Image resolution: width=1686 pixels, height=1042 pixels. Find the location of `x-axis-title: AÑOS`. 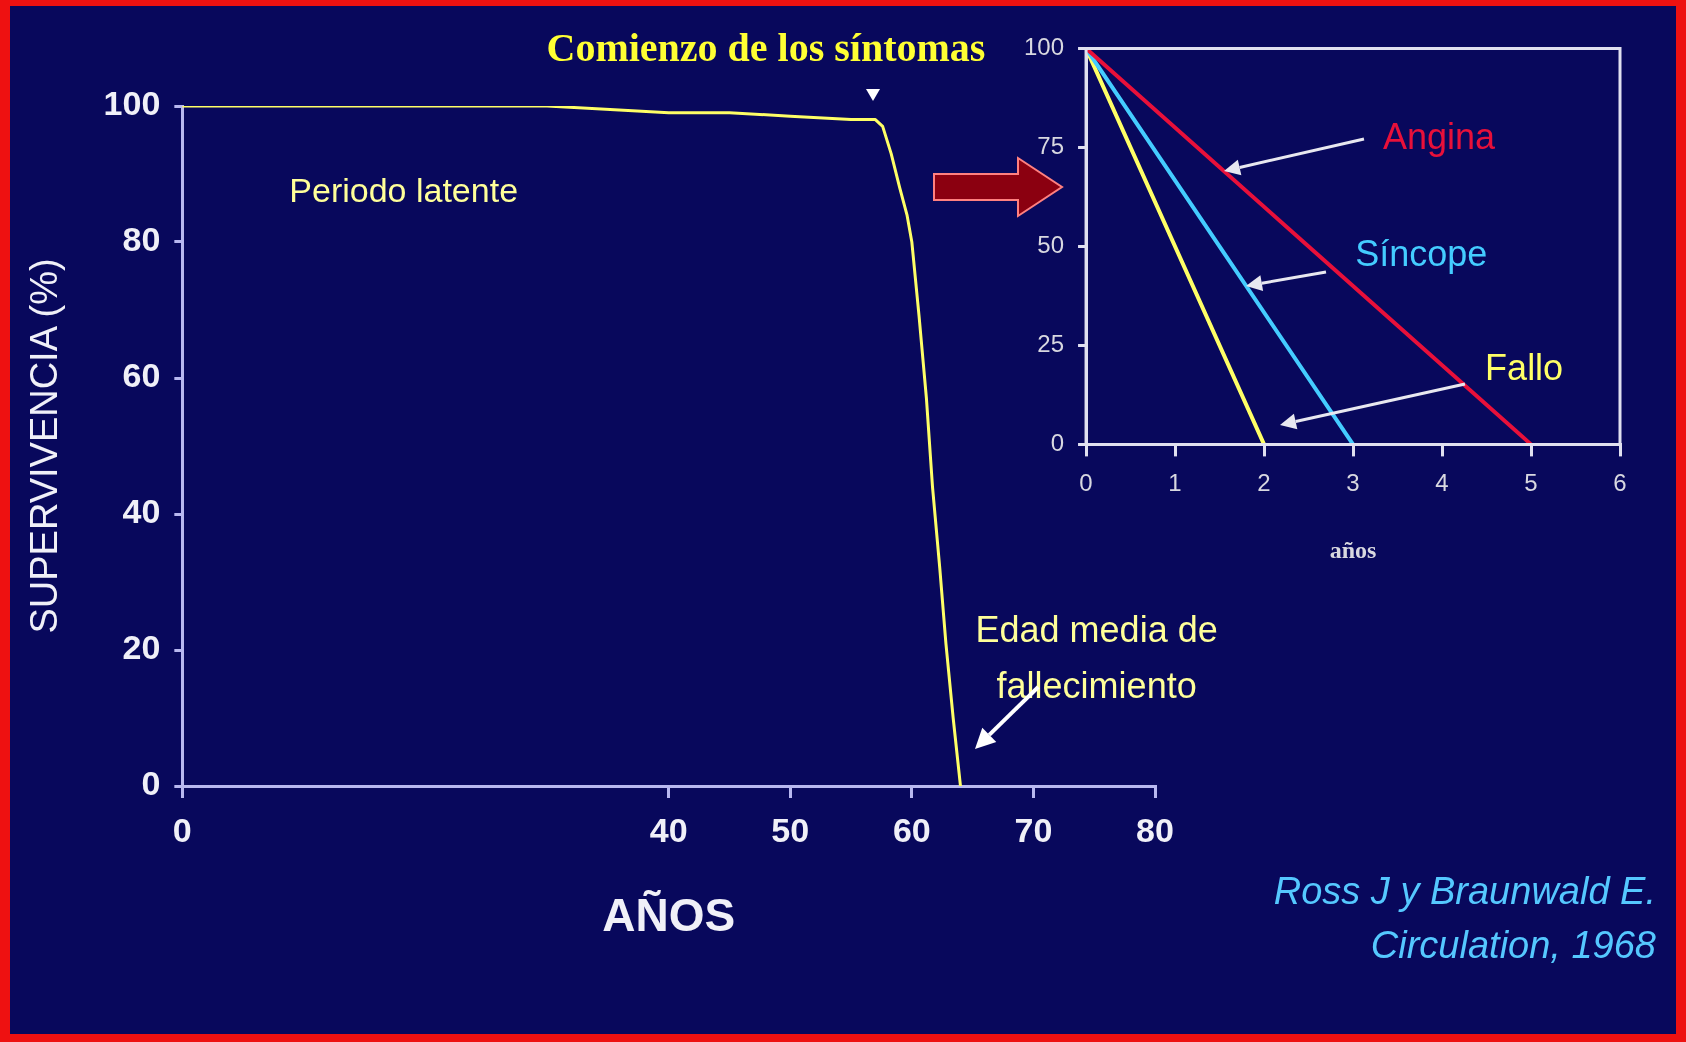

x-axis-title: AÑOS is located at coordinates (669, 915).